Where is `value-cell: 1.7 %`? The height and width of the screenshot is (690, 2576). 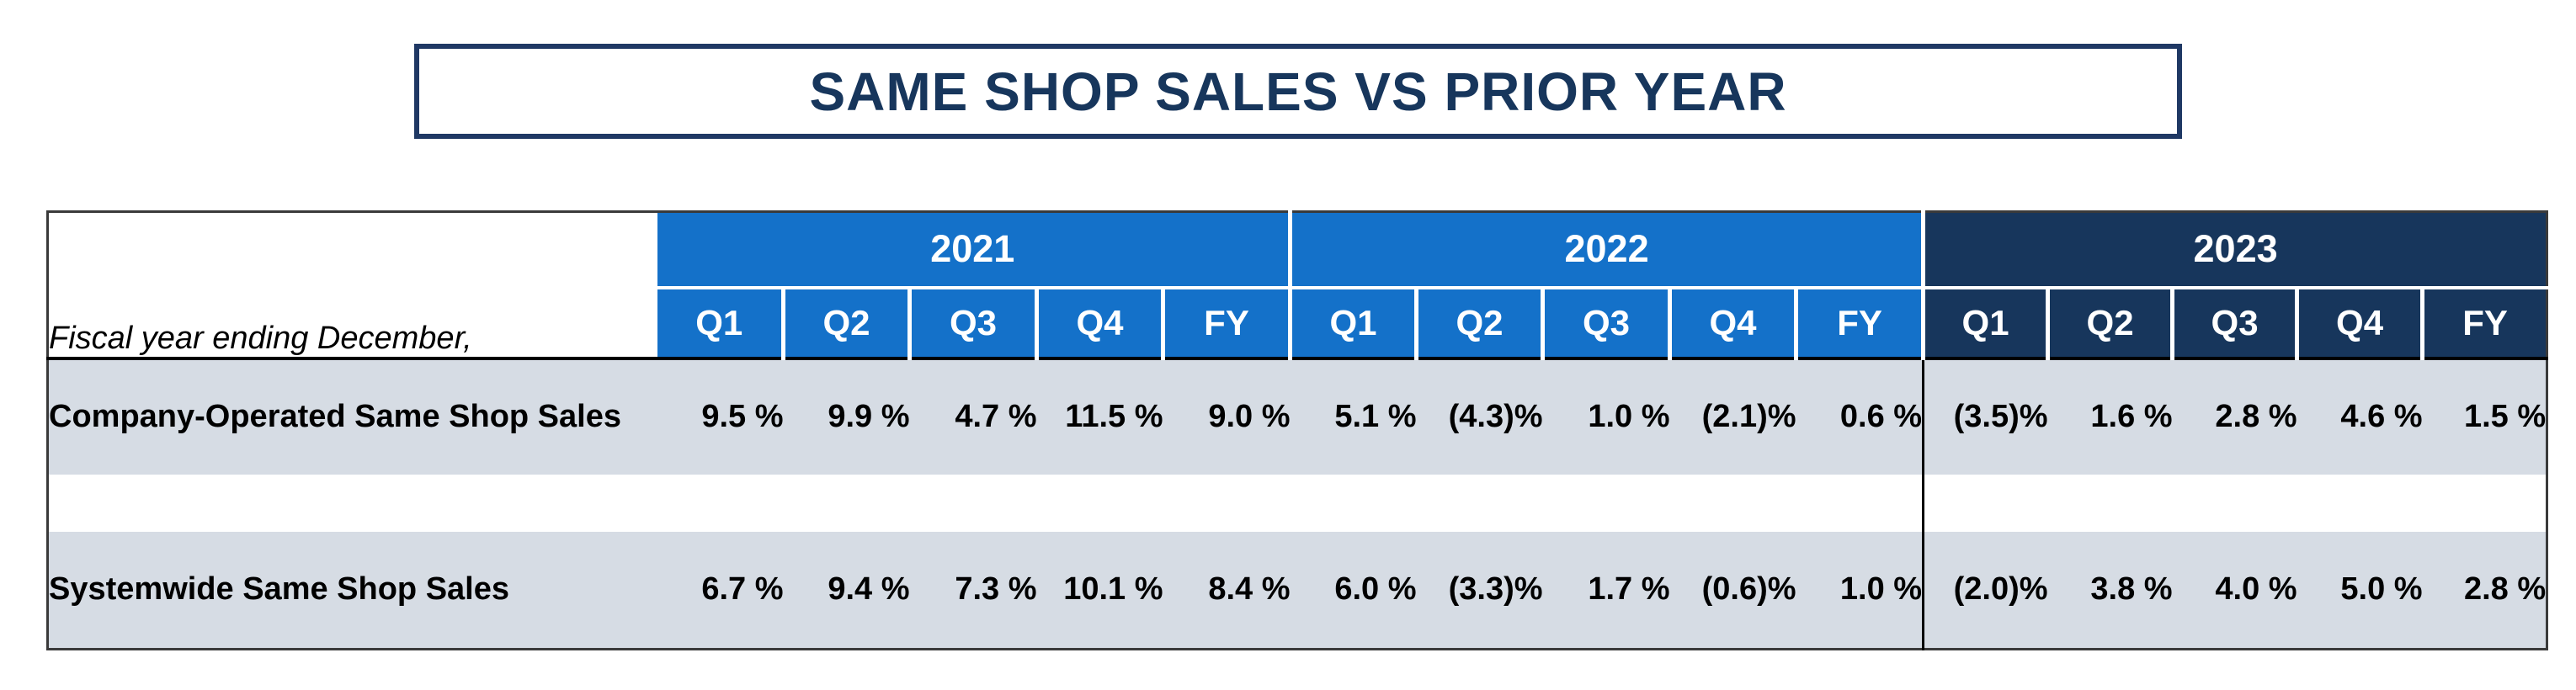 value-cell: 1.7 % is located at coordinates (1606, 590).